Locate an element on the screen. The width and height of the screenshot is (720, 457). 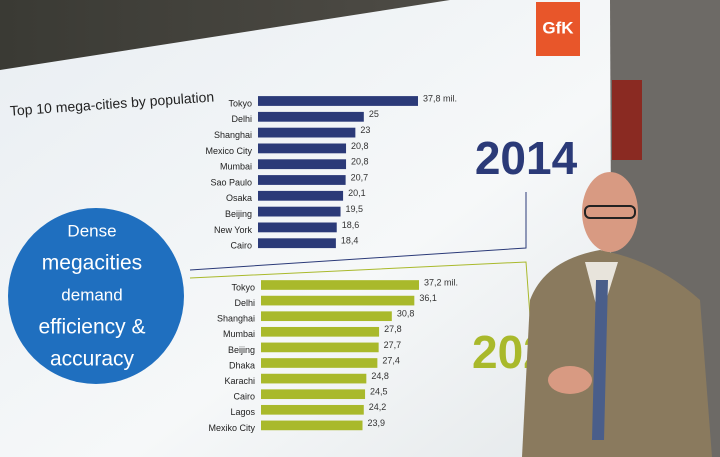
category-label: Sao Paulo is located at coordinates (231, 182).